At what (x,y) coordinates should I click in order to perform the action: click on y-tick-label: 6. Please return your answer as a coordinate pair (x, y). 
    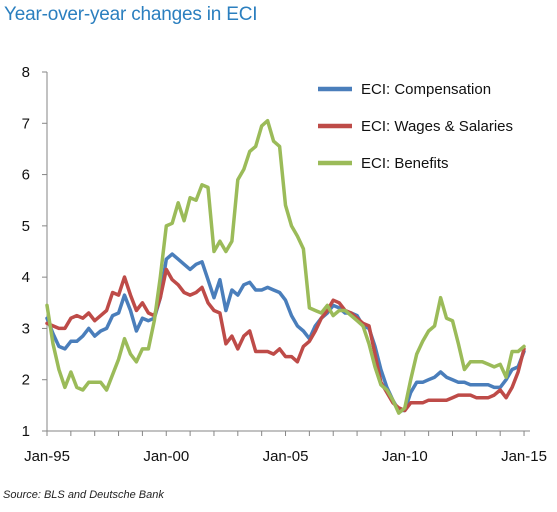
    Looking at the image, I should click on (26, 175).